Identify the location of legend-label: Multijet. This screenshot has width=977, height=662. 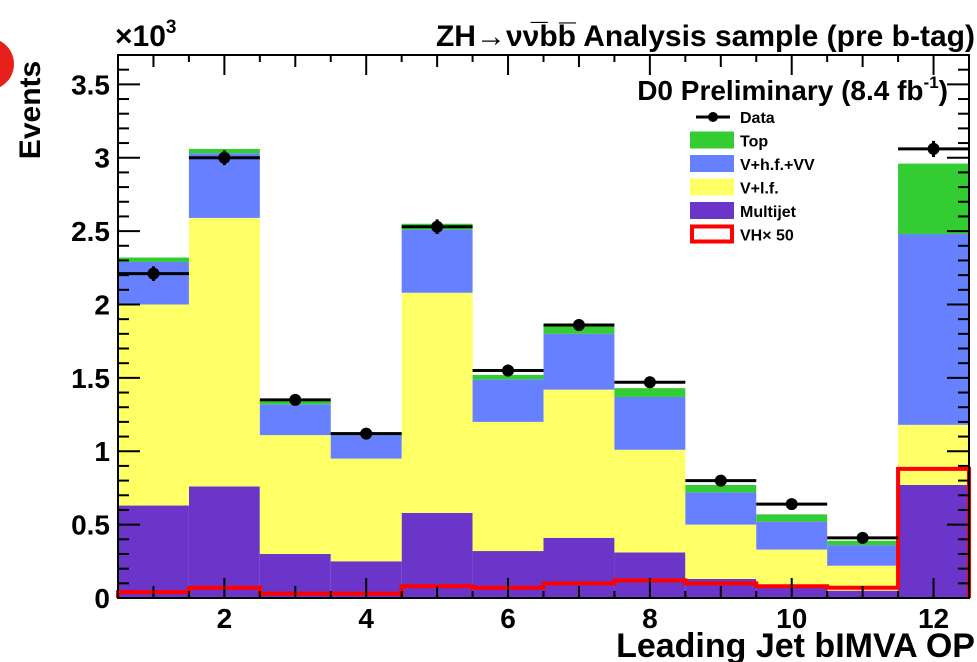
(768, 212).